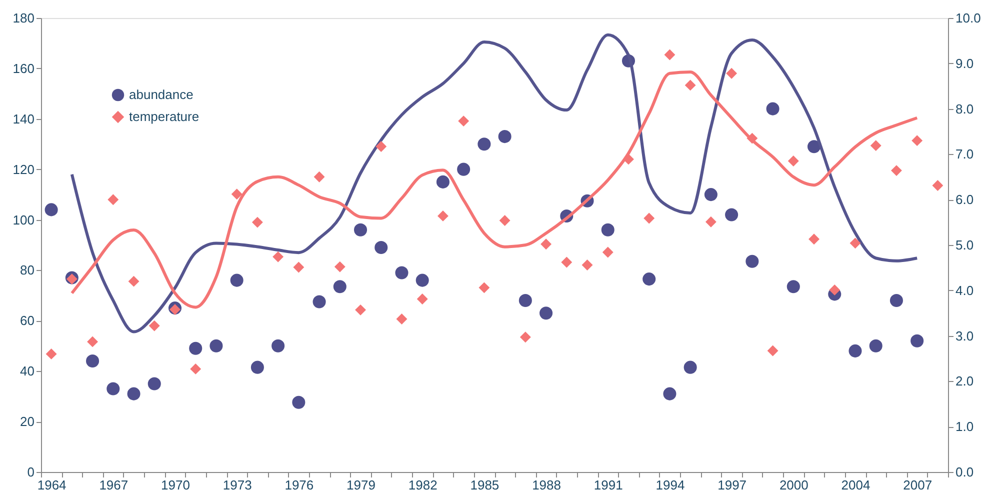 This screenshot has height=502, width=995. What do you see at coordinates (175, 485) in the screenshot?
I see `x-tick-label: 1970` at bounding box center [175, 485].